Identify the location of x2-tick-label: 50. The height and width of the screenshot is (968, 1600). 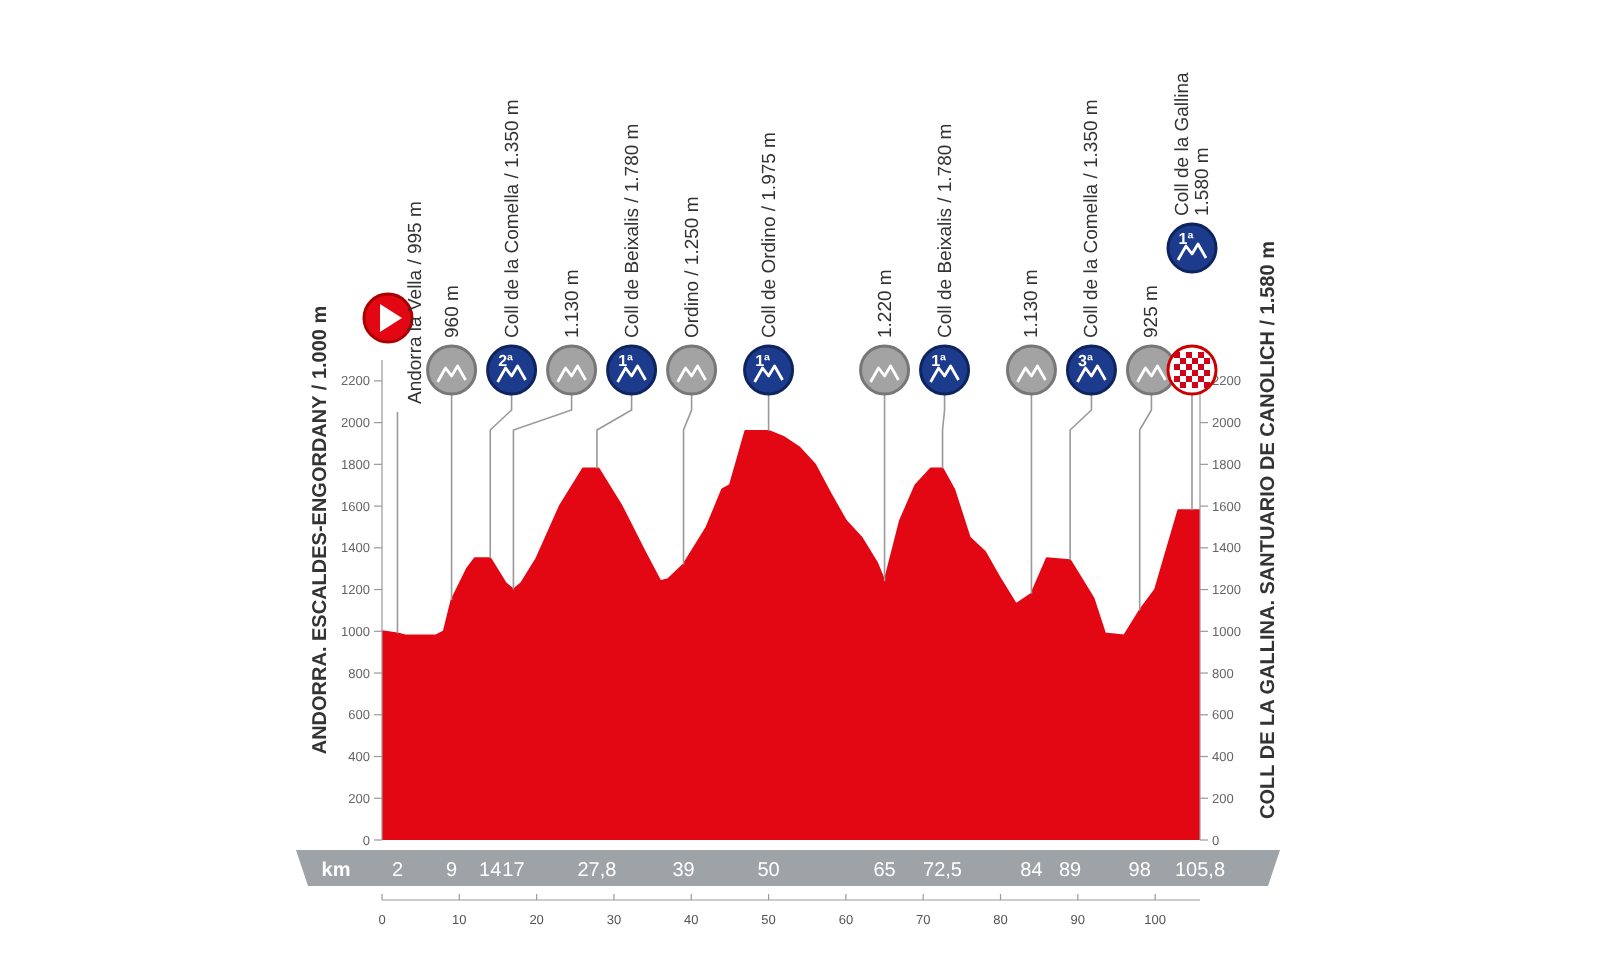
(769, 871).